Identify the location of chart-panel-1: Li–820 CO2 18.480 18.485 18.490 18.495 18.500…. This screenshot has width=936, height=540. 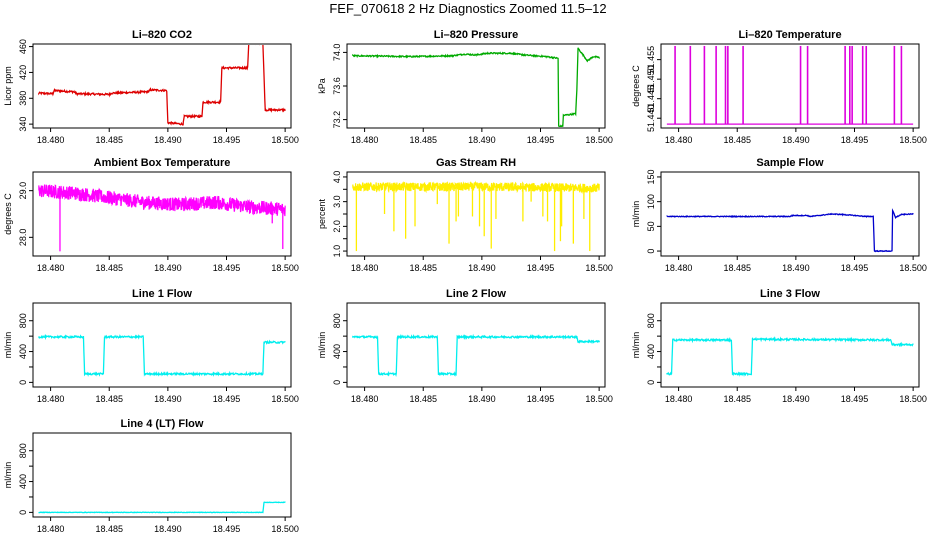
(151, 87).